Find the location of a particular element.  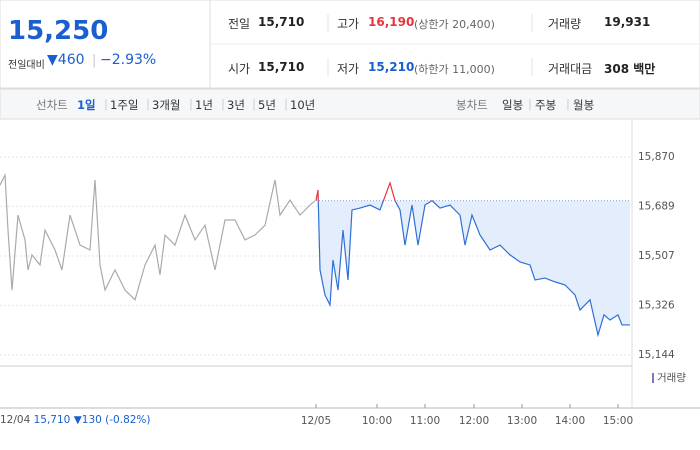

tab: 주봉 is located at coordinates (546, 105).